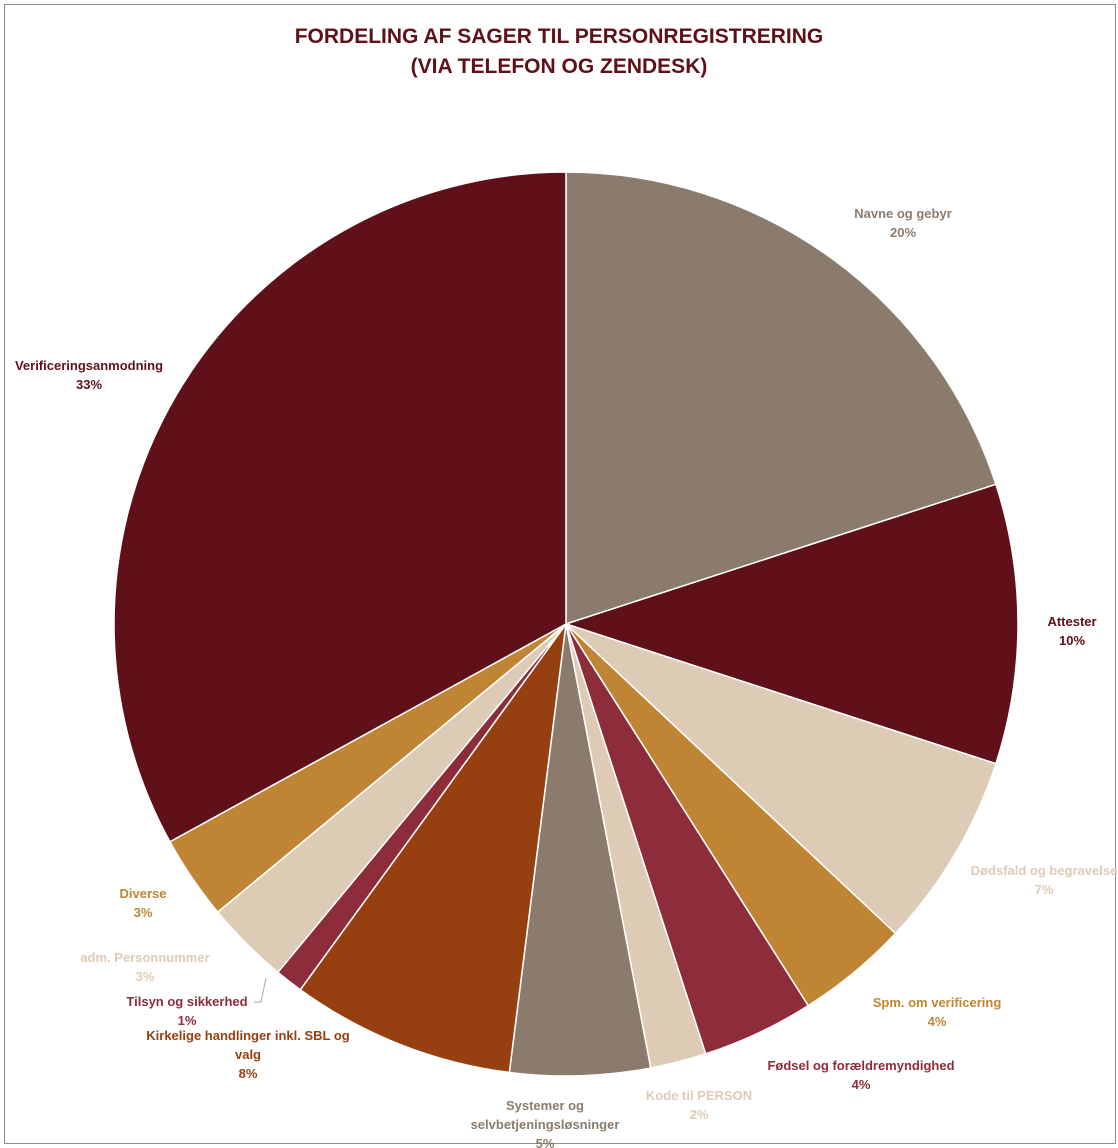 The width and height of the screenshot is (1118, 1148). What do you see at coordinates (144, 967) in the screenshot?
I see `slice-label-10: adm. Personnummer 3%` at bounding box center [144, 967].